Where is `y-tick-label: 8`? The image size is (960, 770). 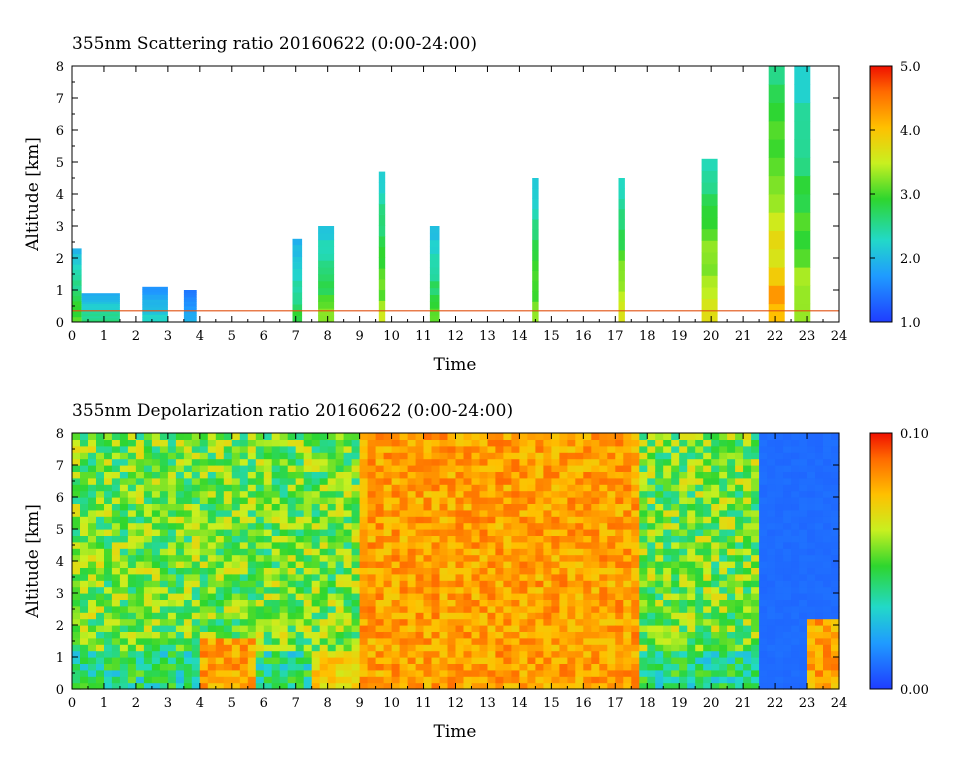 y-tick-label: 8 is located at coordinates (60, 67).